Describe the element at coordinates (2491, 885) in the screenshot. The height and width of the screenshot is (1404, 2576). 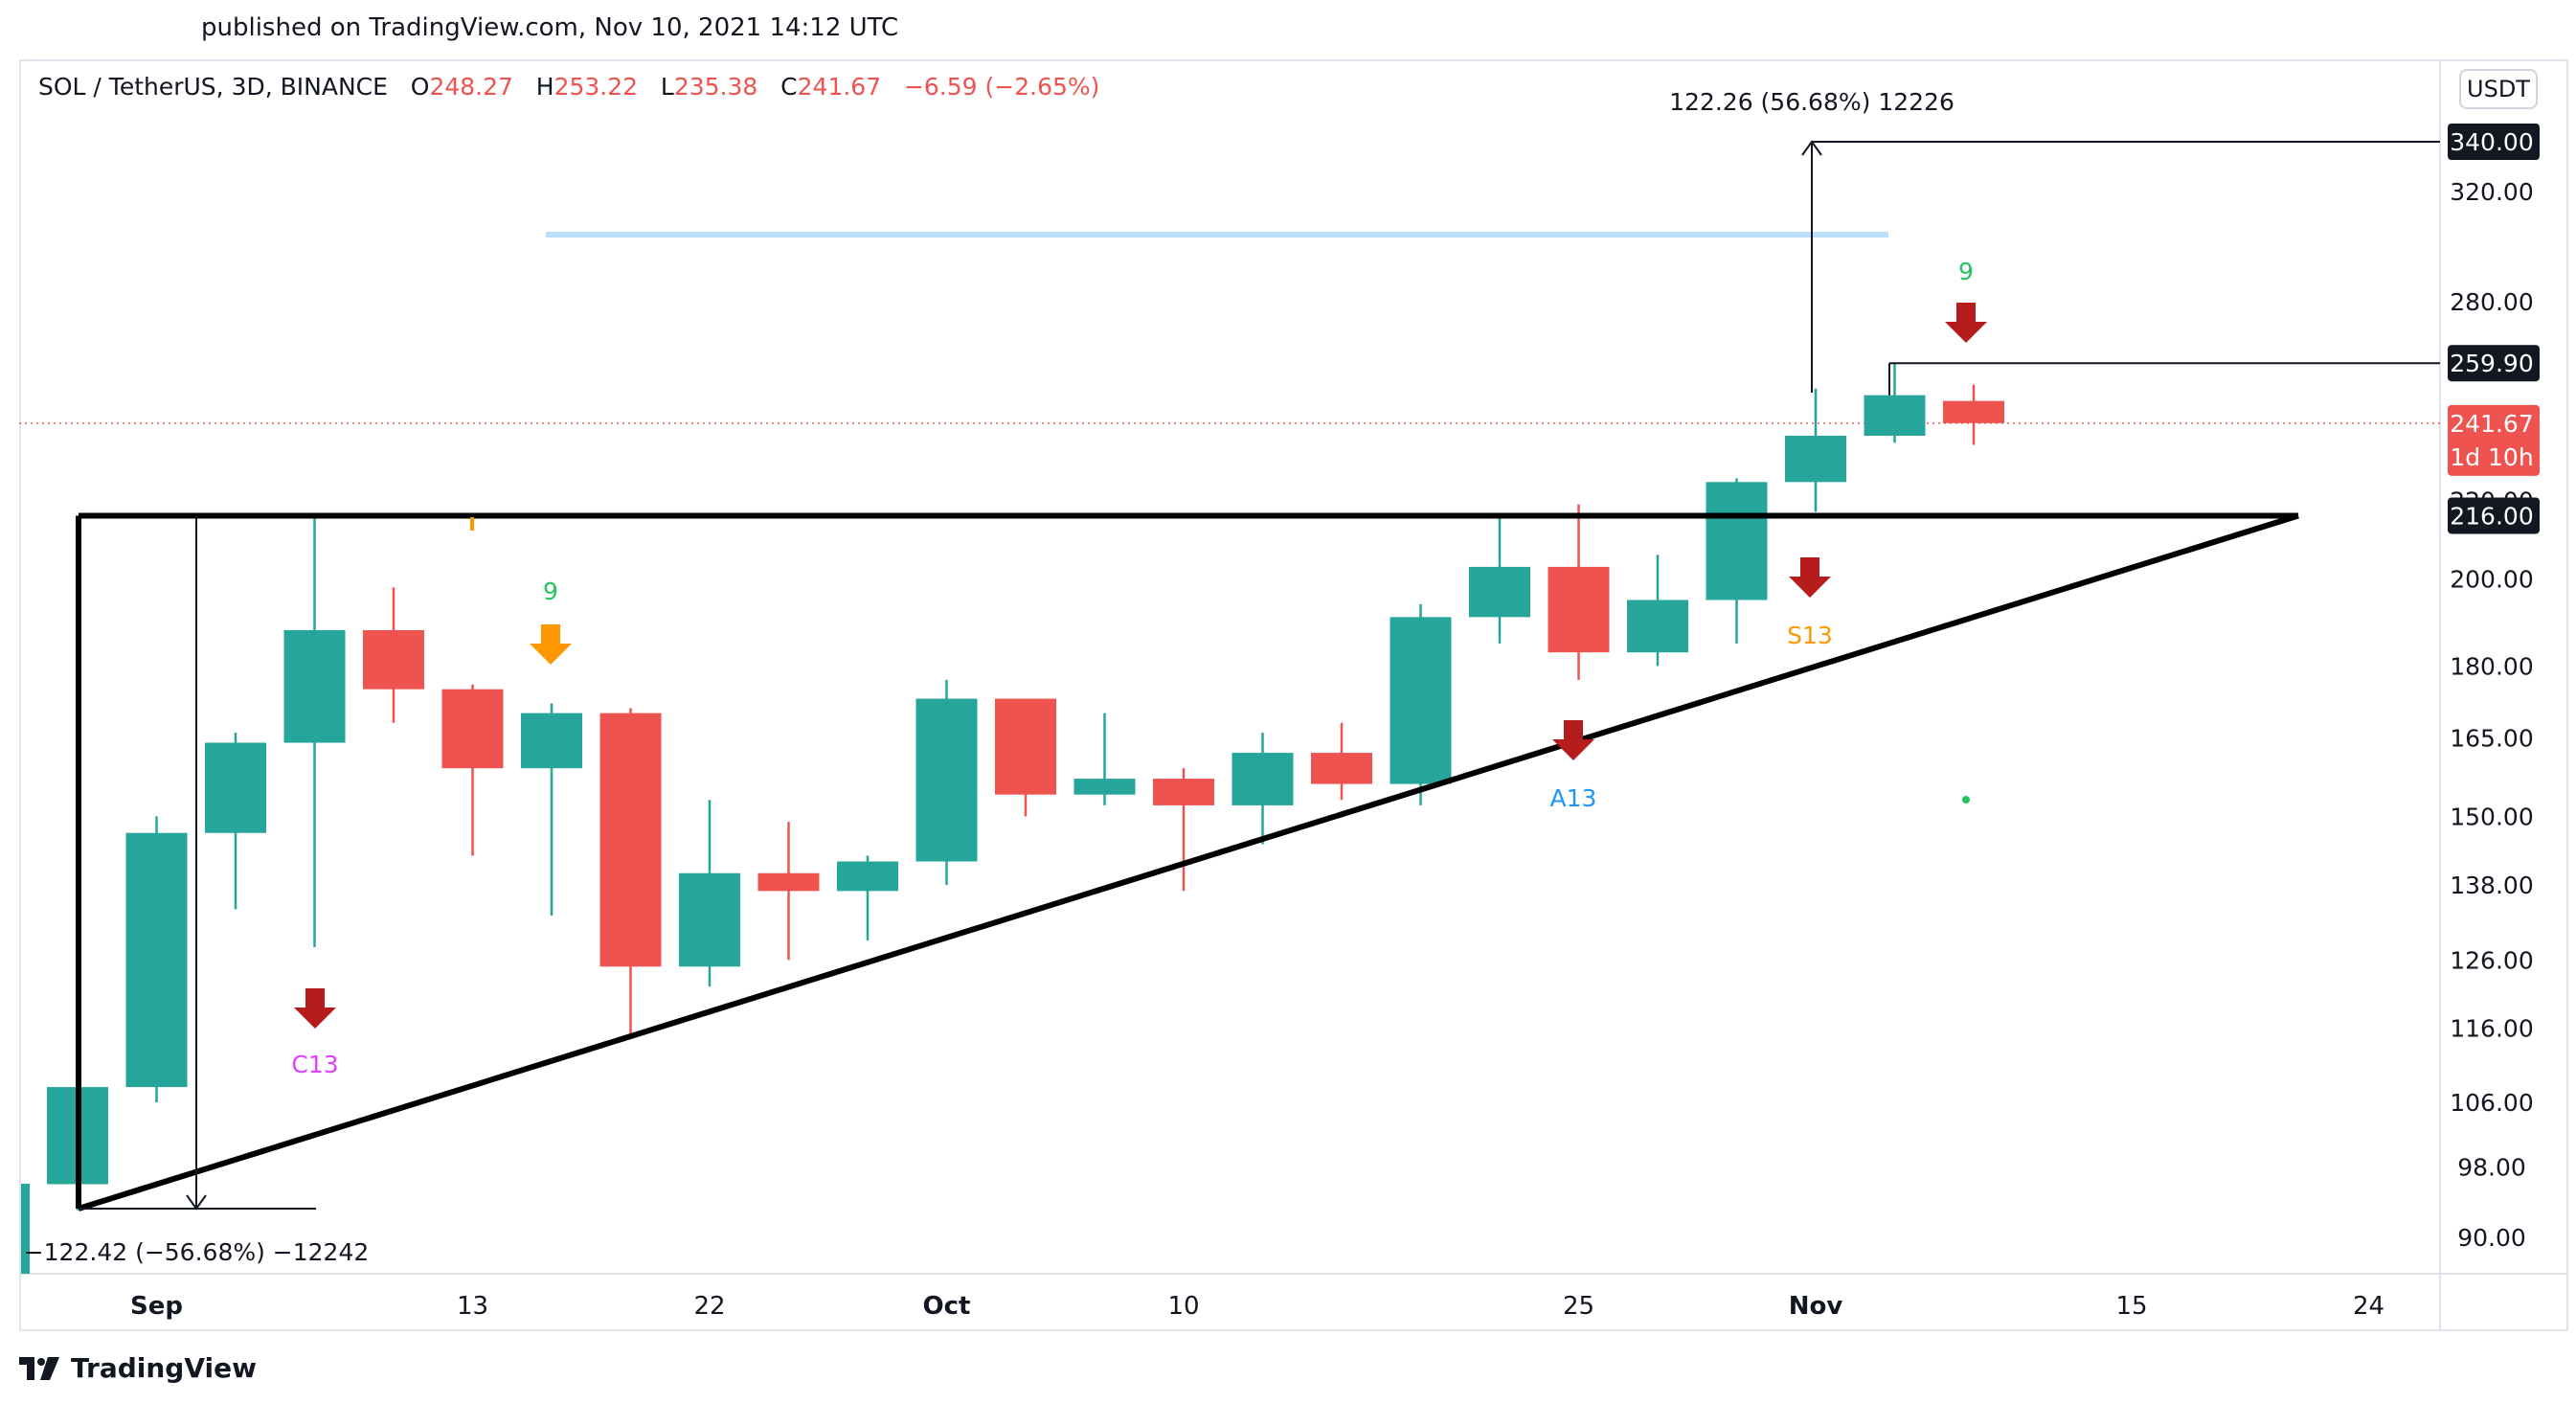
I see `price-tick-label: 138.00` at that location.